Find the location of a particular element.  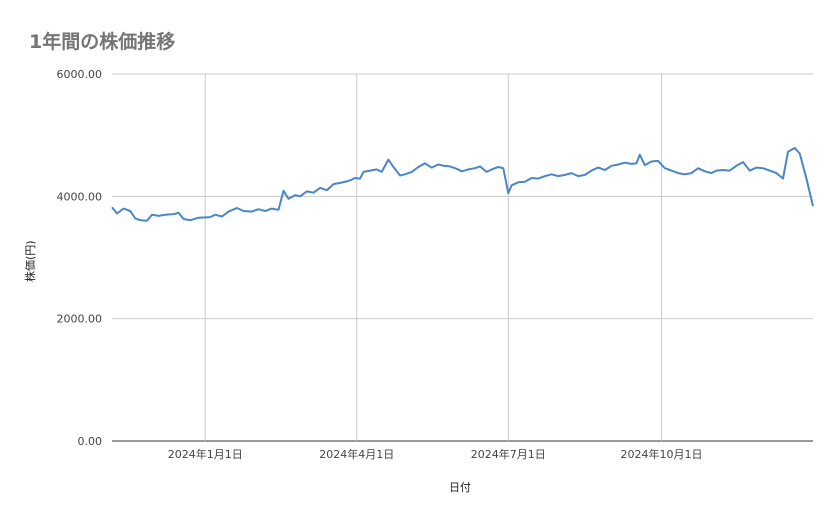

x-tick-labels: 2024年1月1日 2024年4月1日 2024年7月1日 2024年10月1日 is located at coordinates (435, 454).